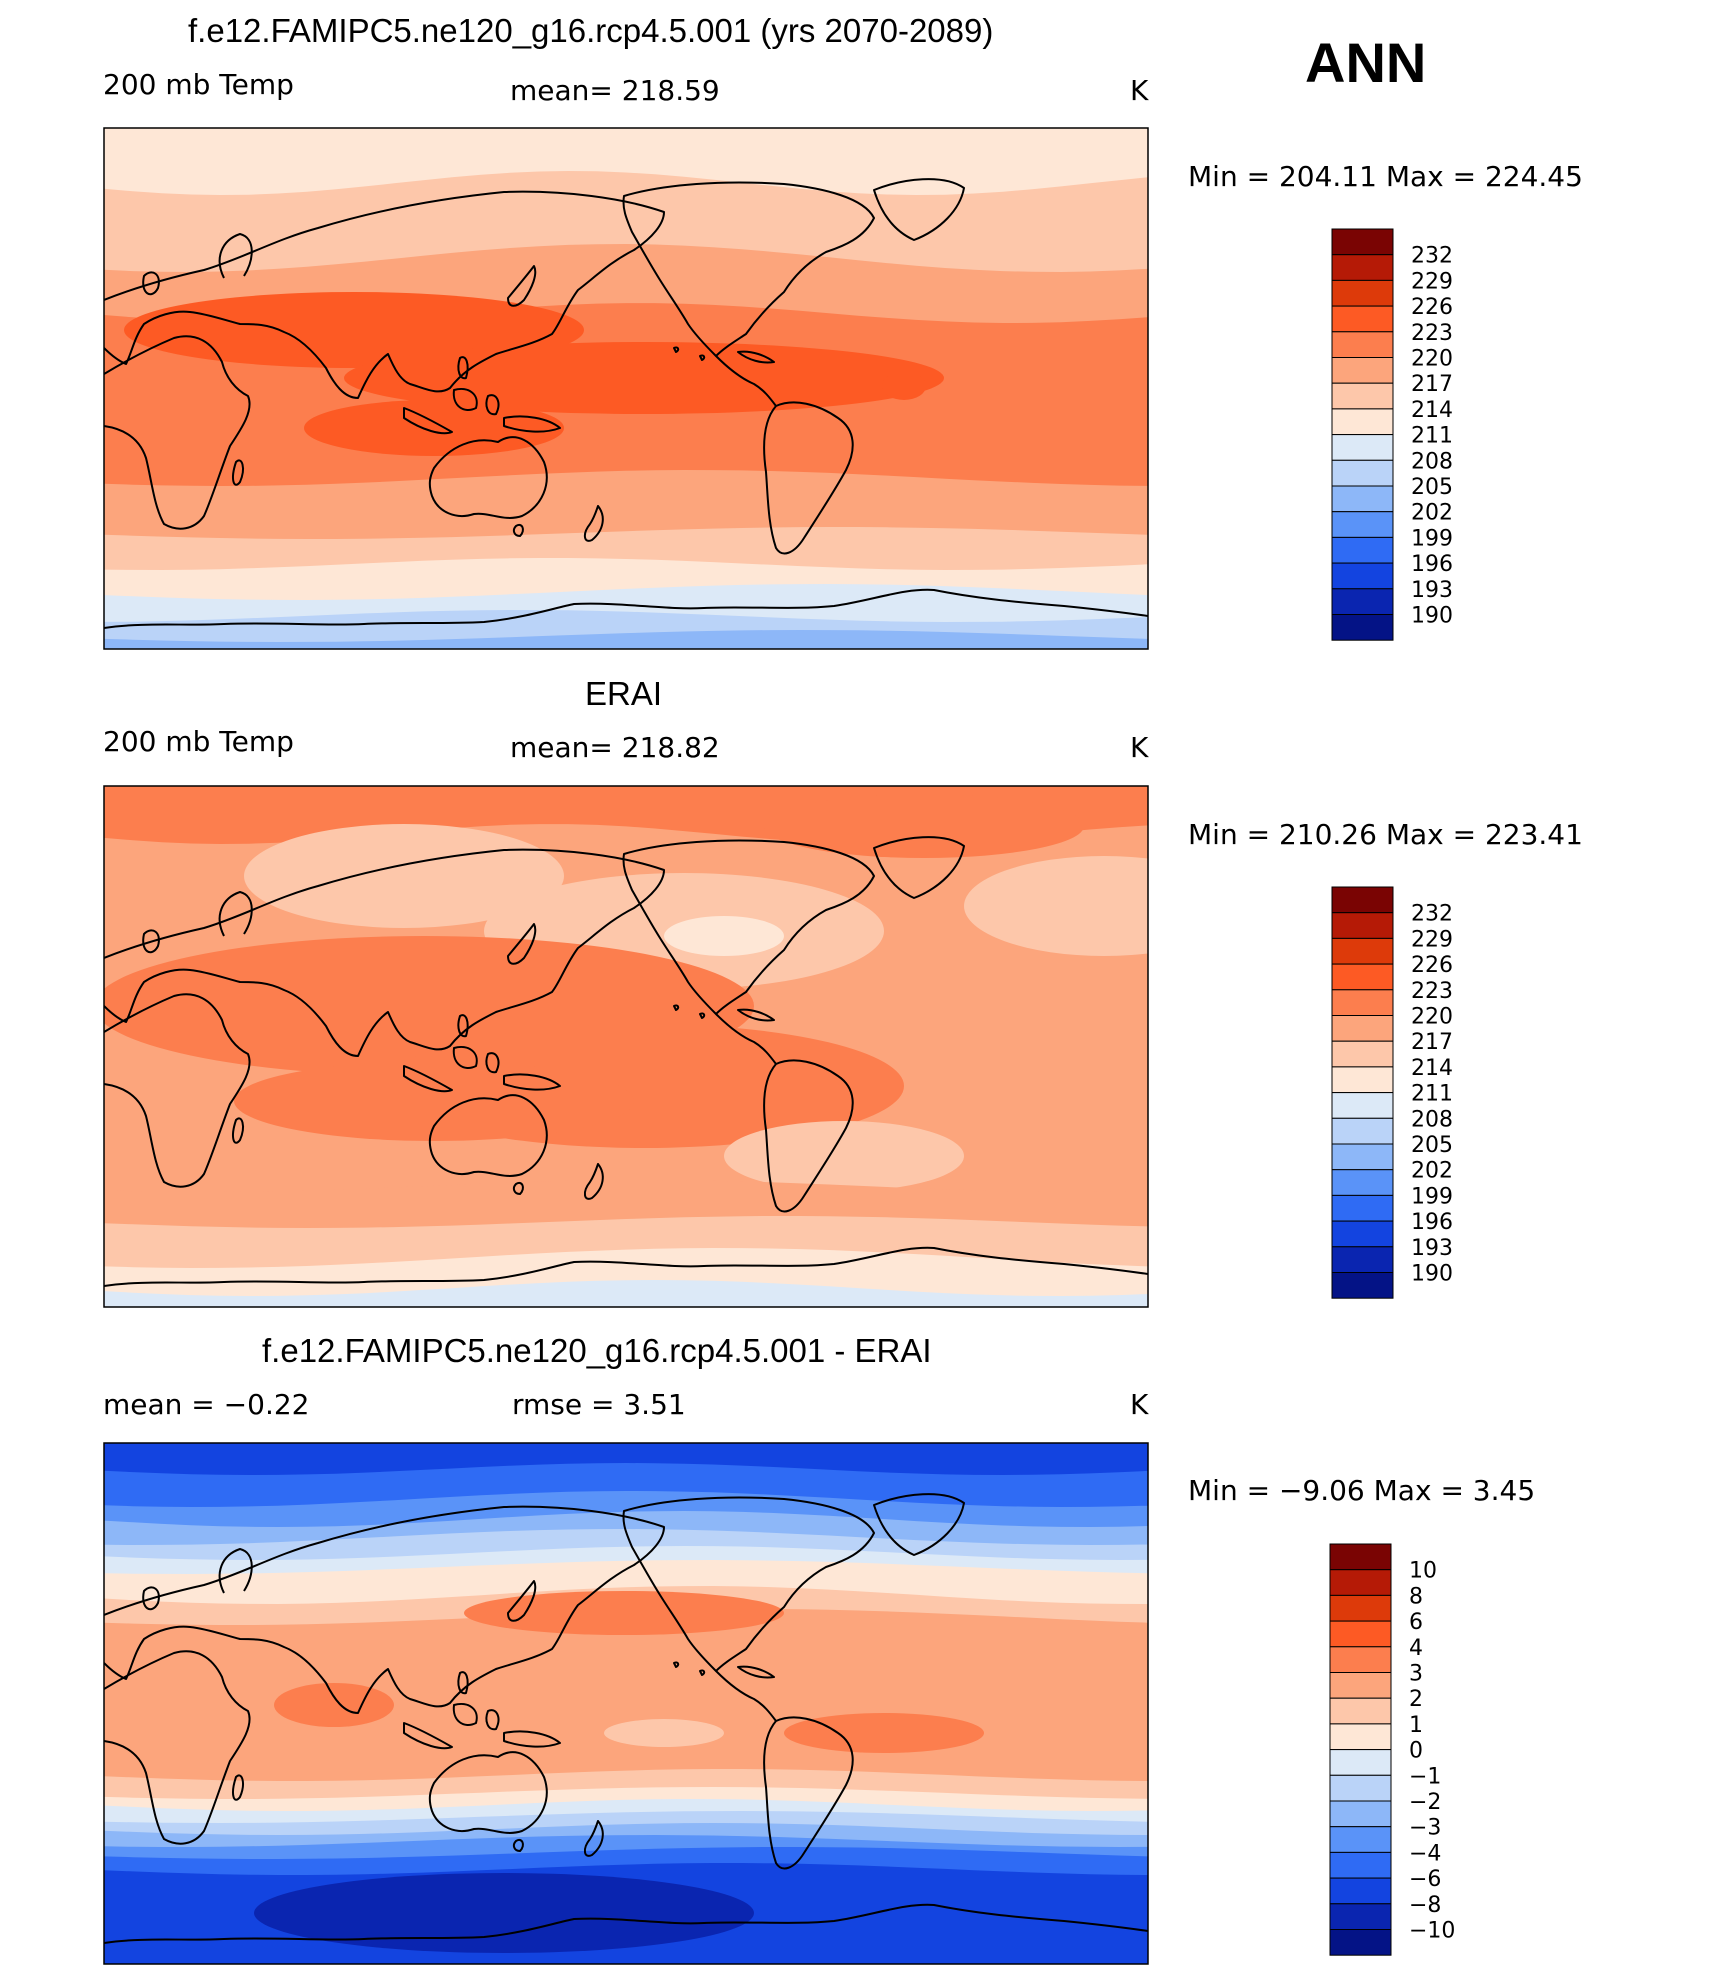 This screenshot has width=1710, height=1969. What do you see at coordinates (626, 1487) in the screenshot?
I see `band-minus6-minus4-north` at bounding box center [626, 1487].